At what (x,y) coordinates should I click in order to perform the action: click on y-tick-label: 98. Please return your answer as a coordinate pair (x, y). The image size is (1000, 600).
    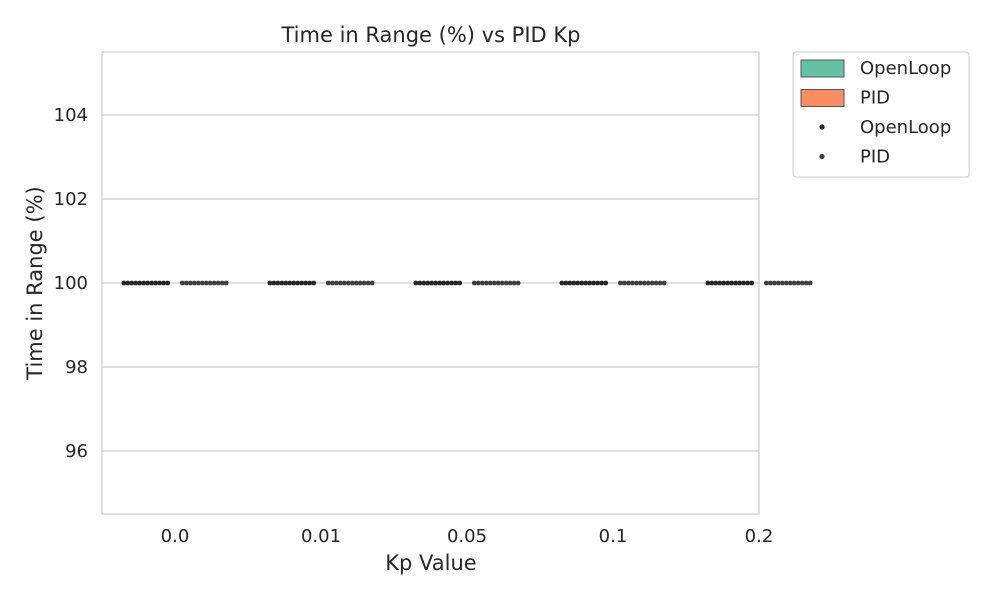
    Looking at the image, I should click on (76, 367).